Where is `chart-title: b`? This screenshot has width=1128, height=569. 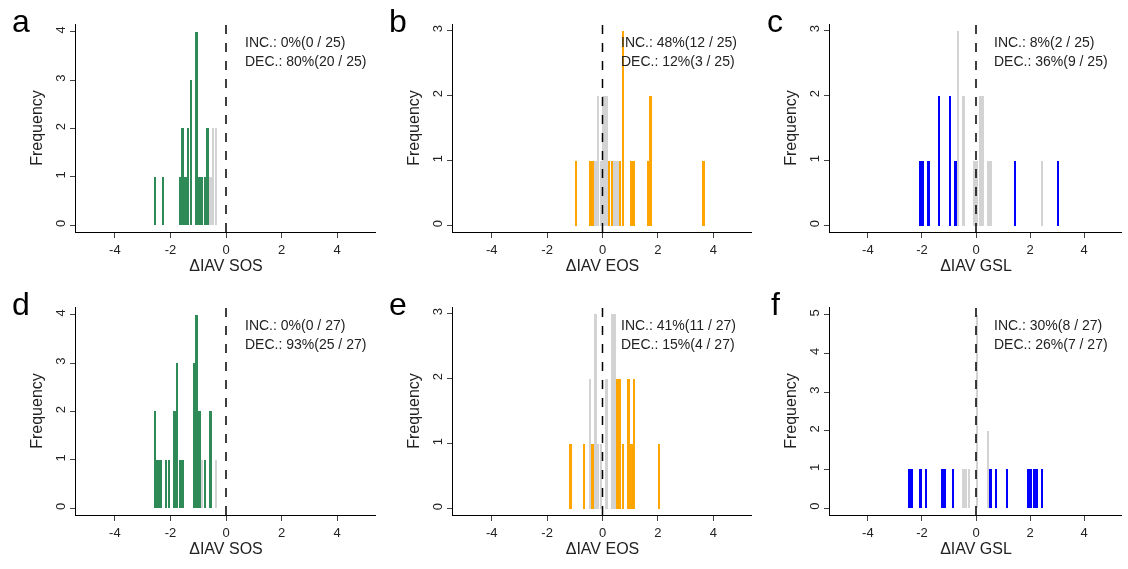
chart-title: b is located at coordinates (398, 21).